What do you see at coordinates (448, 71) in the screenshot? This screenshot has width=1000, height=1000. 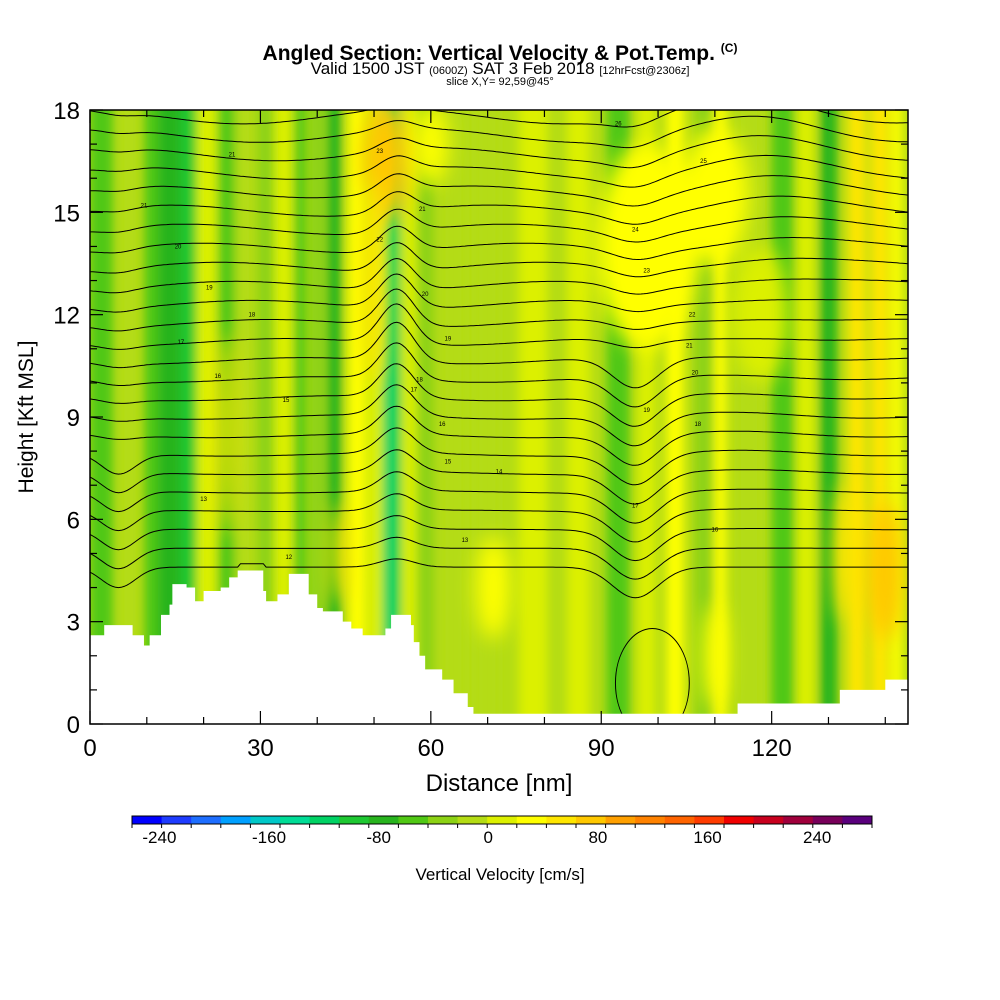 I see `subtitle-zulu: (0600Z)` at bounding box center [448, 71].